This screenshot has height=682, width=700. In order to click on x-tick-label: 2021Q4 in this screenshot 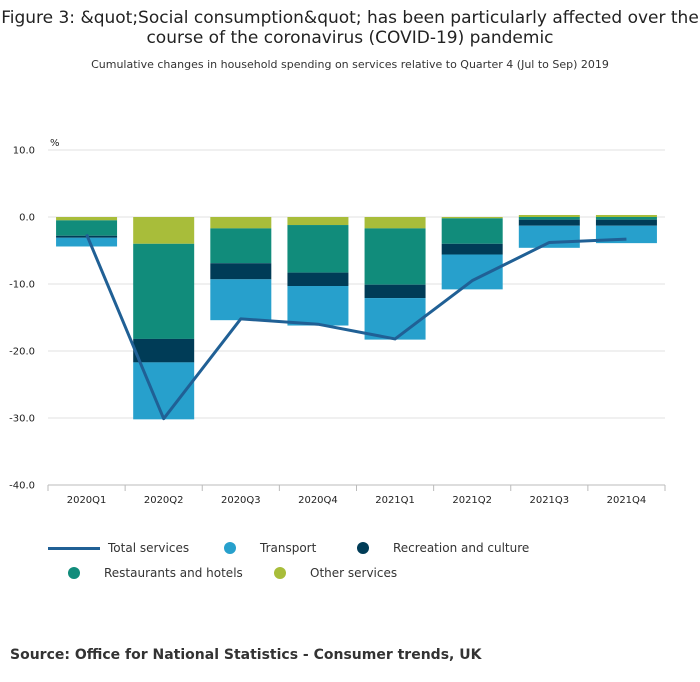, I will do `click(627, 500)`.